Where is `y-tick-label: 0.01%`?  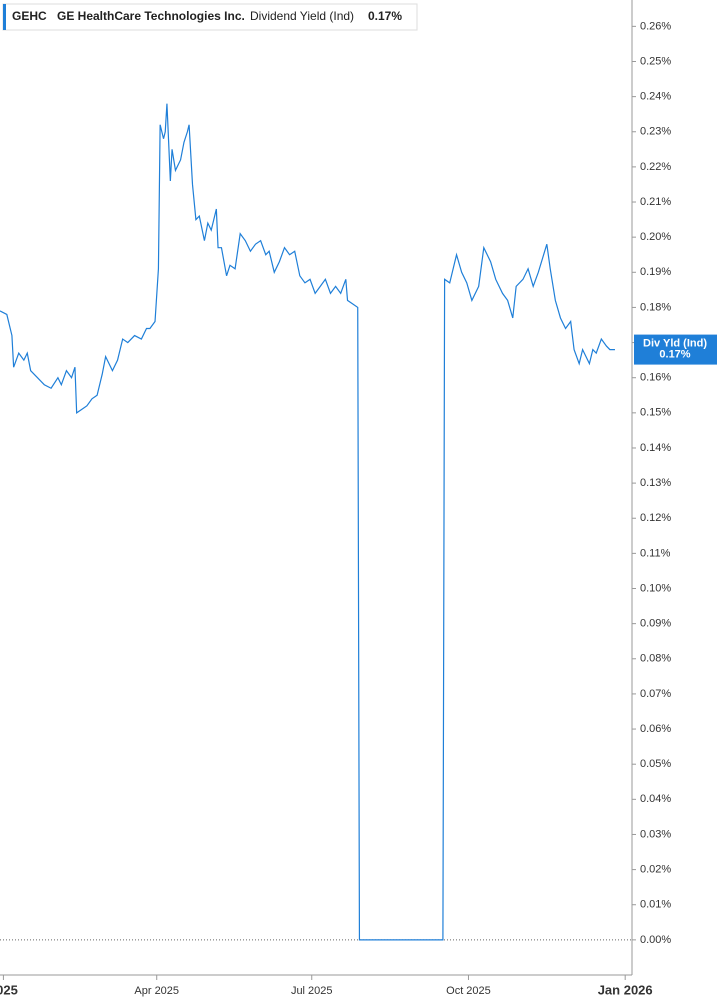
y-tick-label: 0.01% is located at coordinates (655, 905).